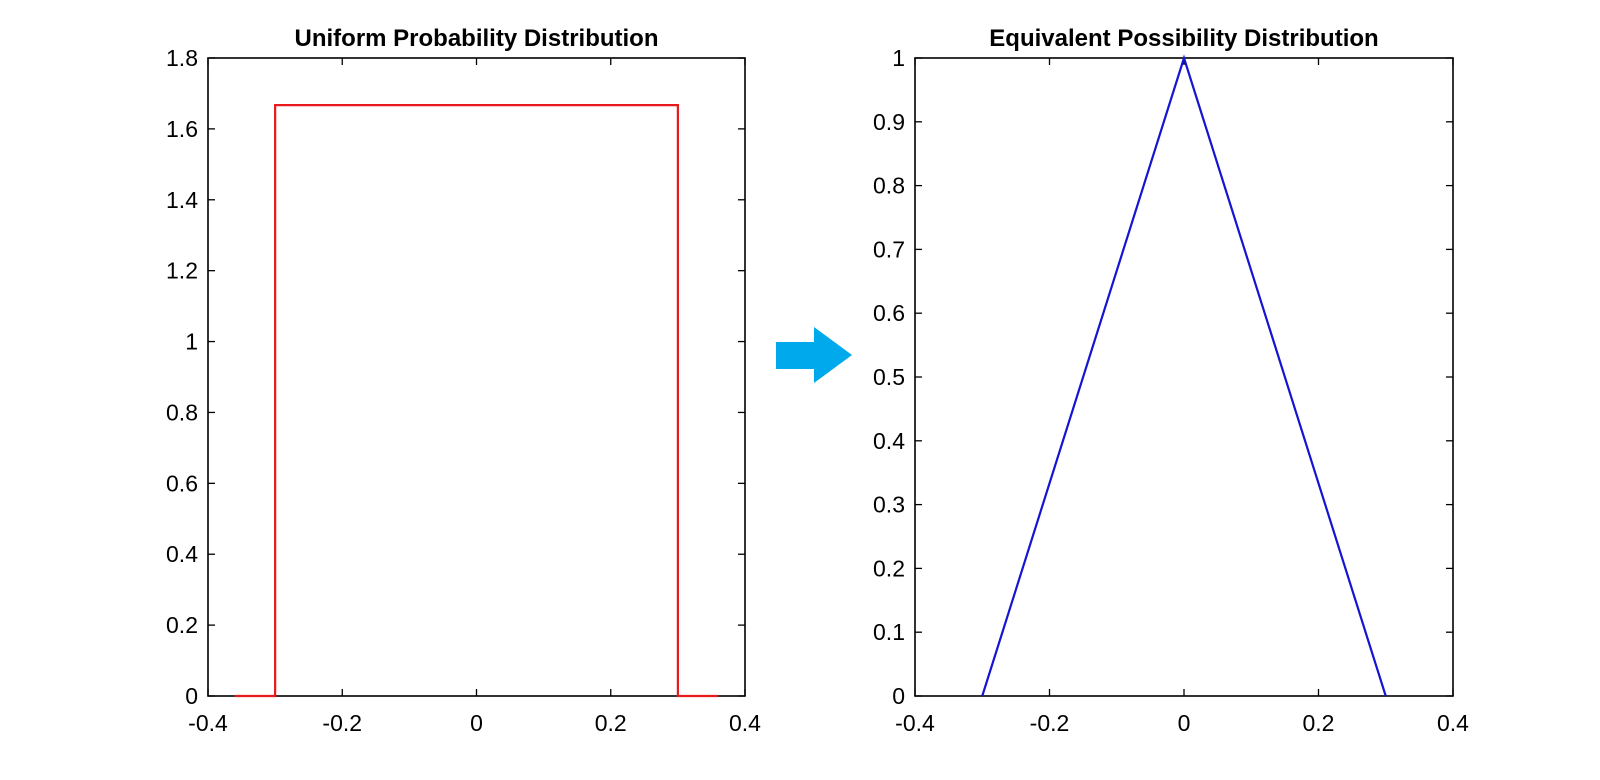  What do you see at coordinates (889, 249) in the screenshot?
I see `y-tick-label: 0.7` at bounding box center [889, 249].